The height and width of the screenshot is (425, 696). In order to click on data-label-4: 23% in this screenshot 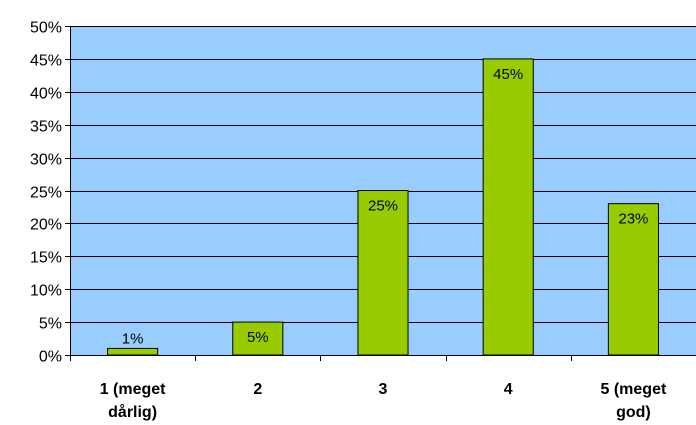, I will do `click(633, 219)`.